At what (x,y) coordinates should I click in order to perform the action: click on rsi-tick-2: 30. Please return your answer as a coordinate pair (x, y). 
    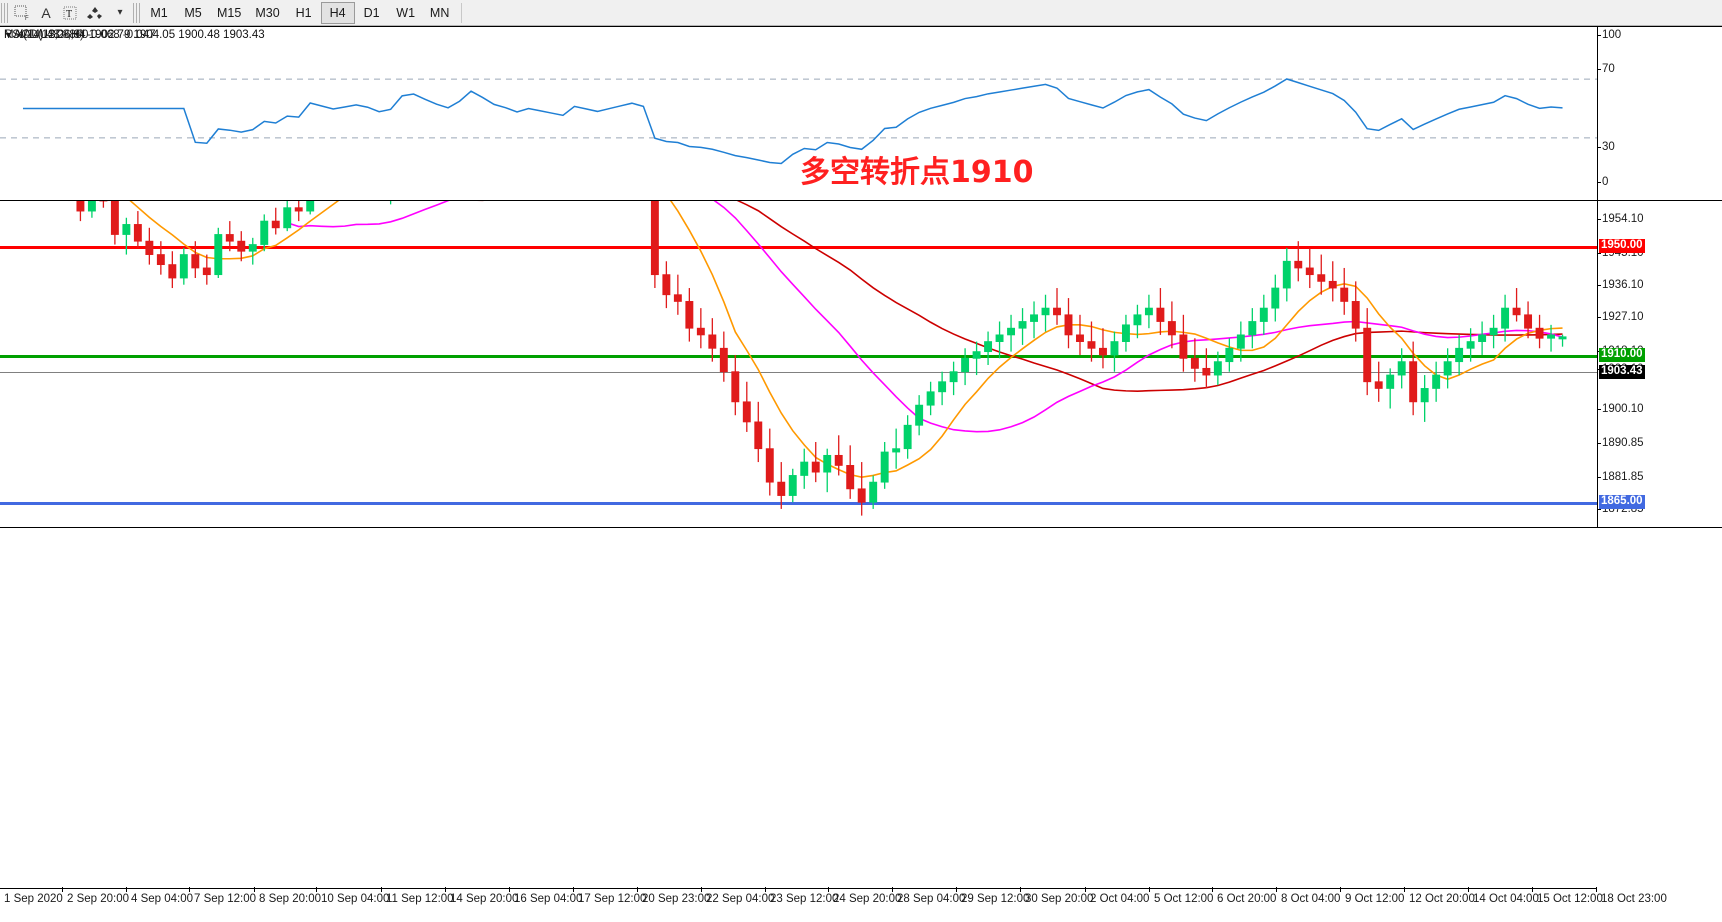
    Looking at the image, I should click on (1606, 147).